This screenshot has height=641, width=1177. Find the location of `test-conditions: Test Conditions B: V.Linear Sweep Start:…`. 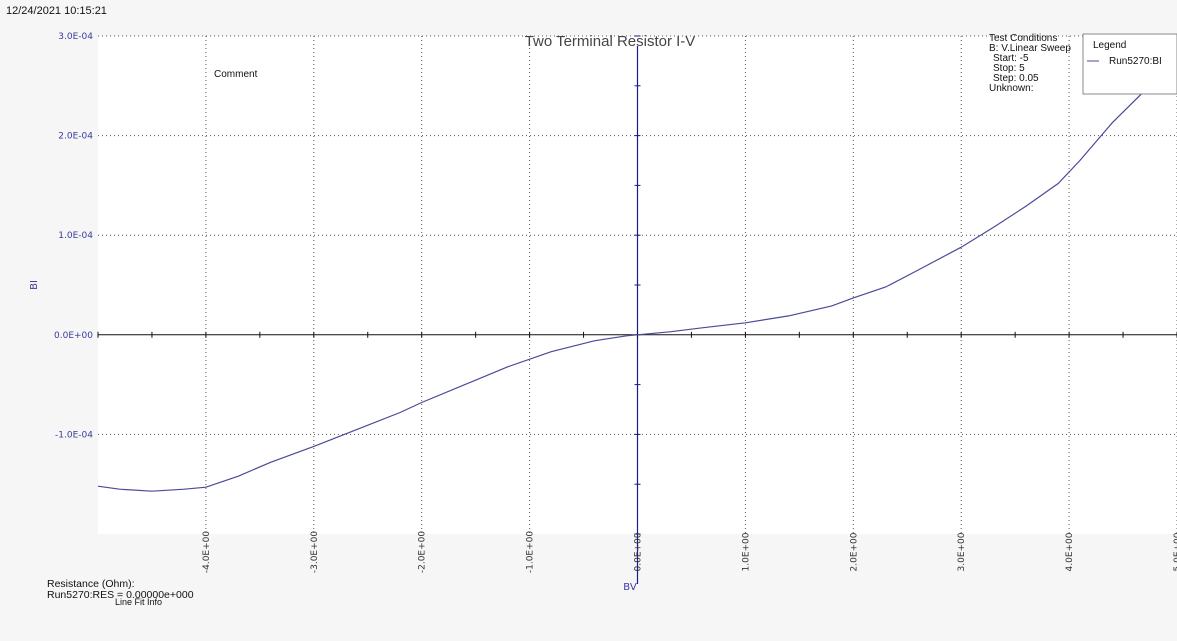

test-conditions: Test Conditions B: V.Linear Sweep Start:… is located at coordinates (1030, 63).